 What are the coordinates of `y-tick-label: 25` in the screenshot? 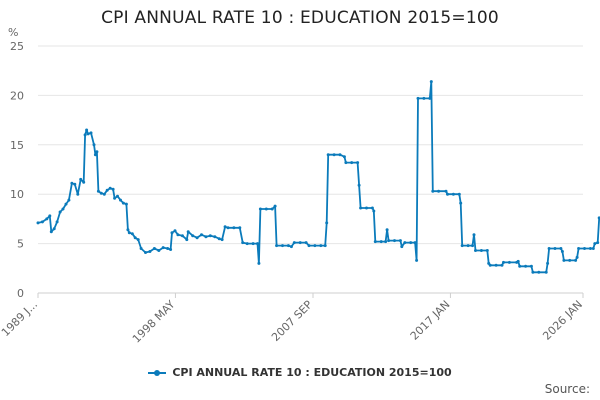 It's located at (17, 46).